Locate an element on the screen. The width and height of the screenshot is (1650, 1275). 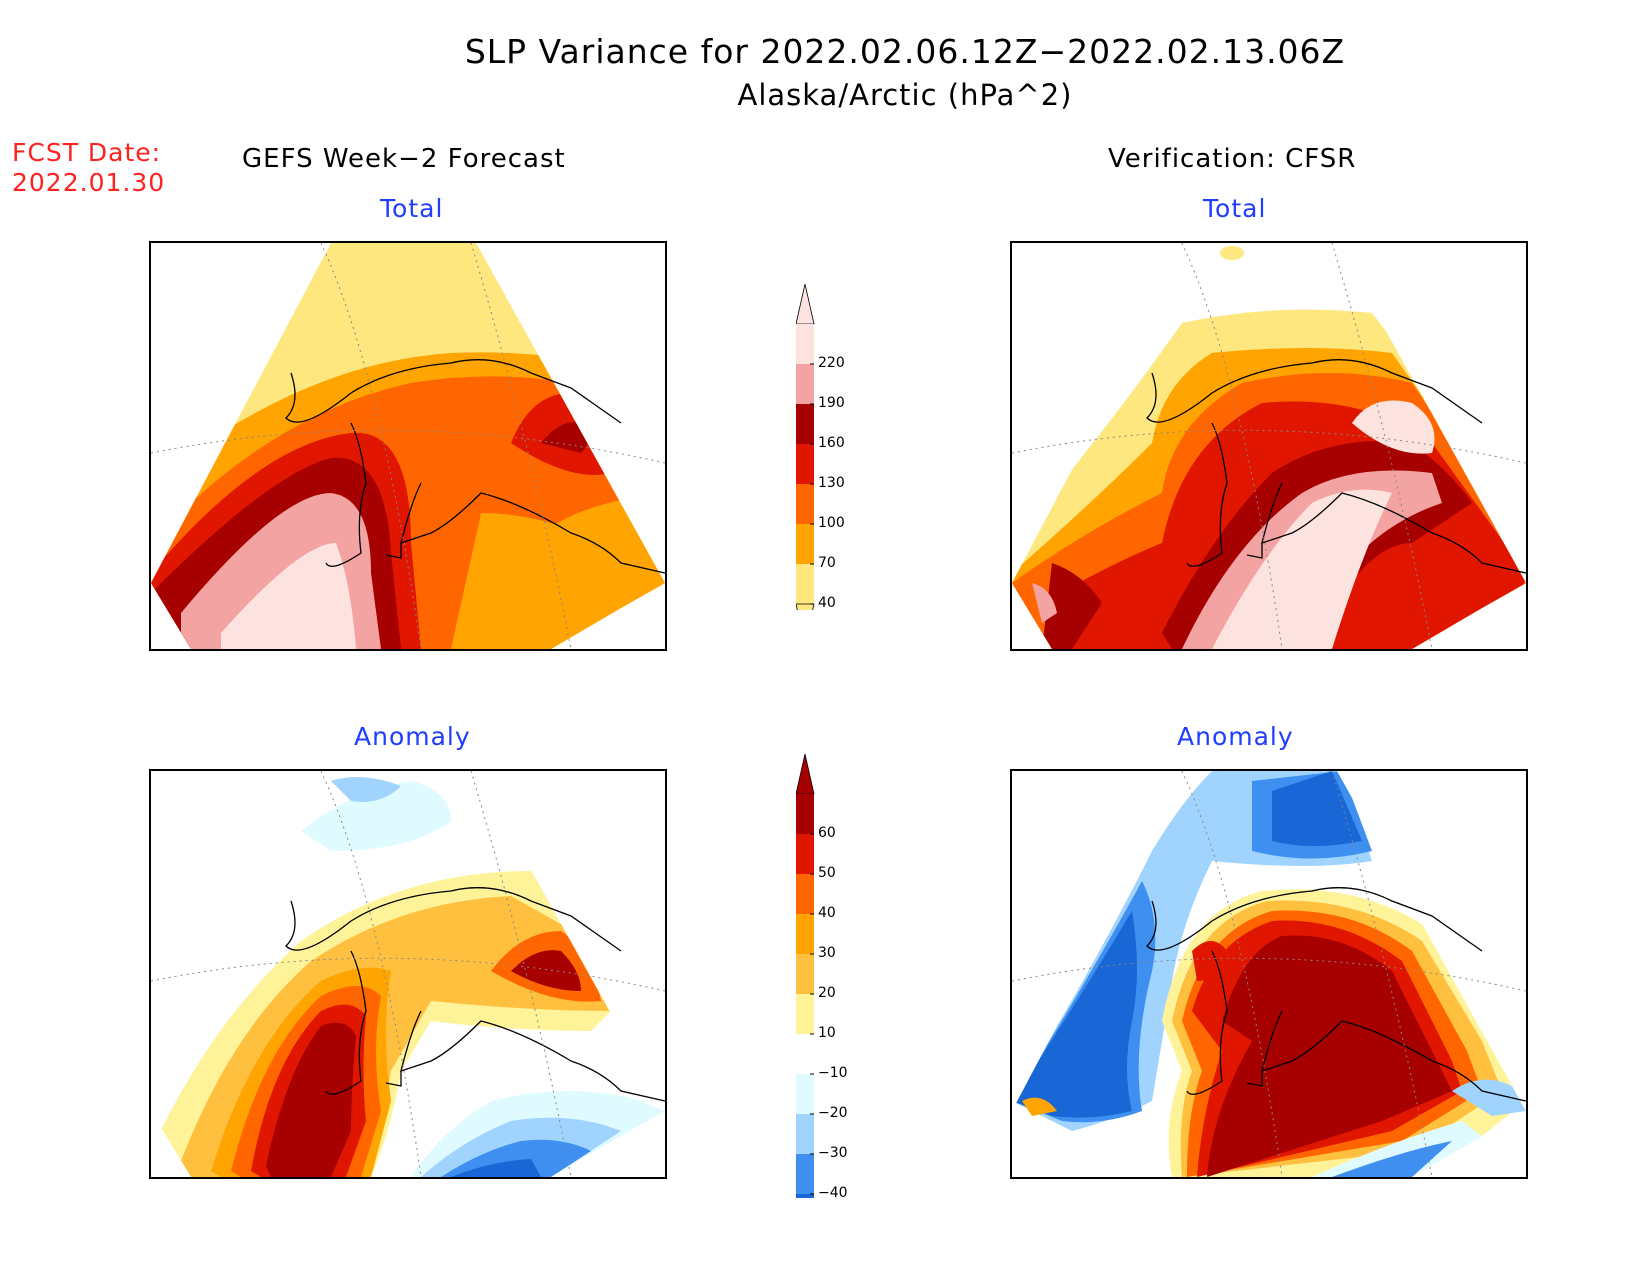
total-colorbar-label: 220 is located at coordinates (831, 363).